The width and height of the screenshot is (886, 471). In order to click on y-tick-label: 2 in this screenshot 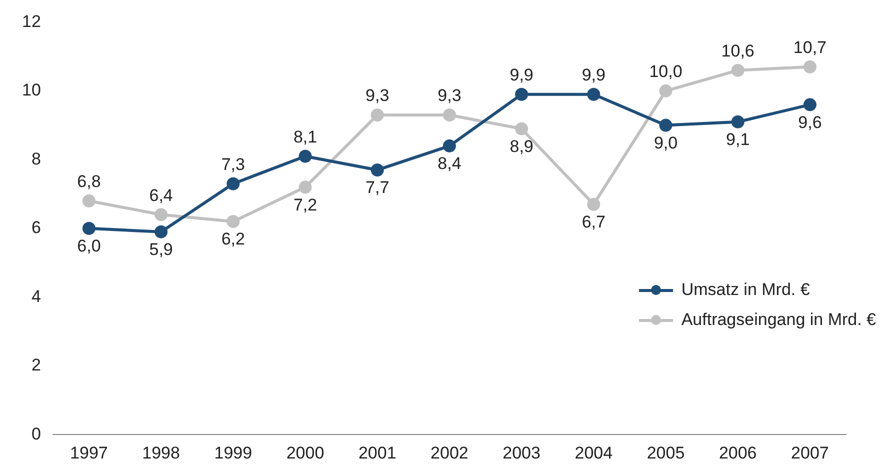, I will do `click(36, 365)`.